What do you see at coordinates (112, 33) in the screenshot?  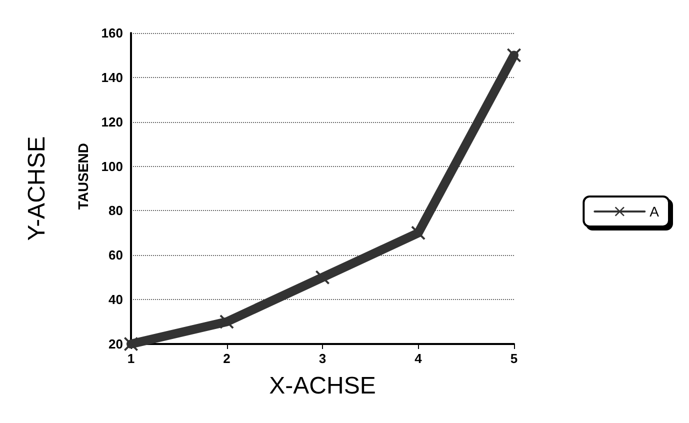 I see `y-tick-label: 160` at bounding box center [112, 33].